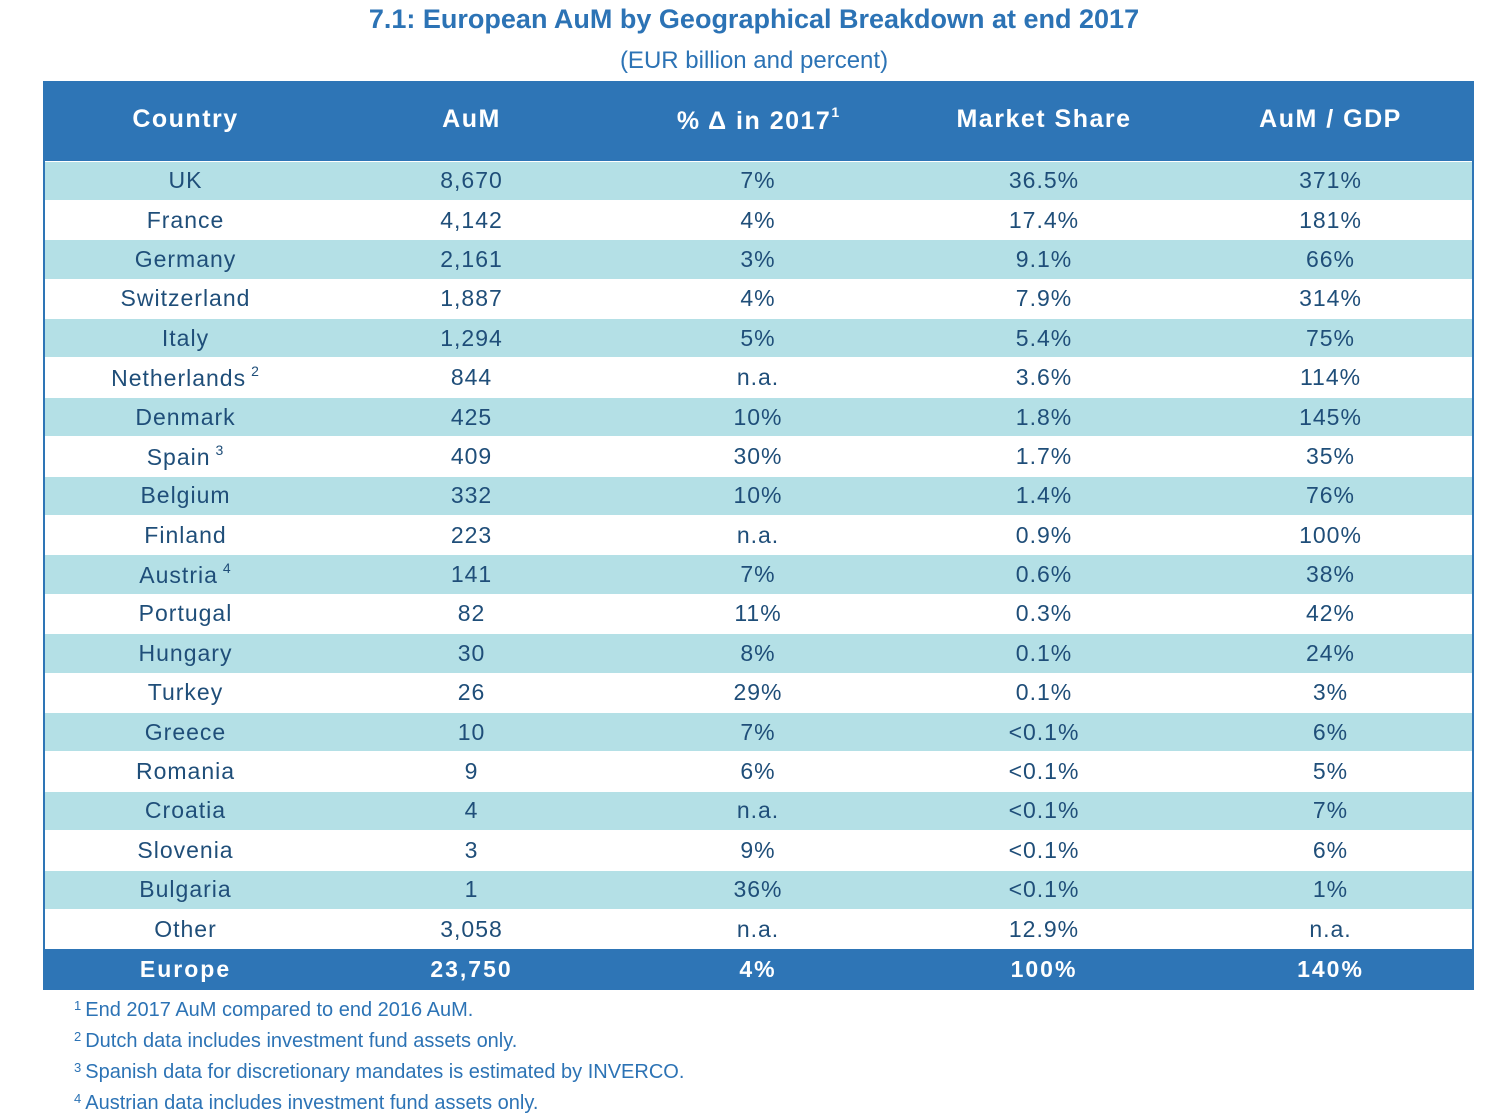 This screenshot has width=1508, height=1119. I want to click on cell-country: Bulgaria, so click(185, 889).